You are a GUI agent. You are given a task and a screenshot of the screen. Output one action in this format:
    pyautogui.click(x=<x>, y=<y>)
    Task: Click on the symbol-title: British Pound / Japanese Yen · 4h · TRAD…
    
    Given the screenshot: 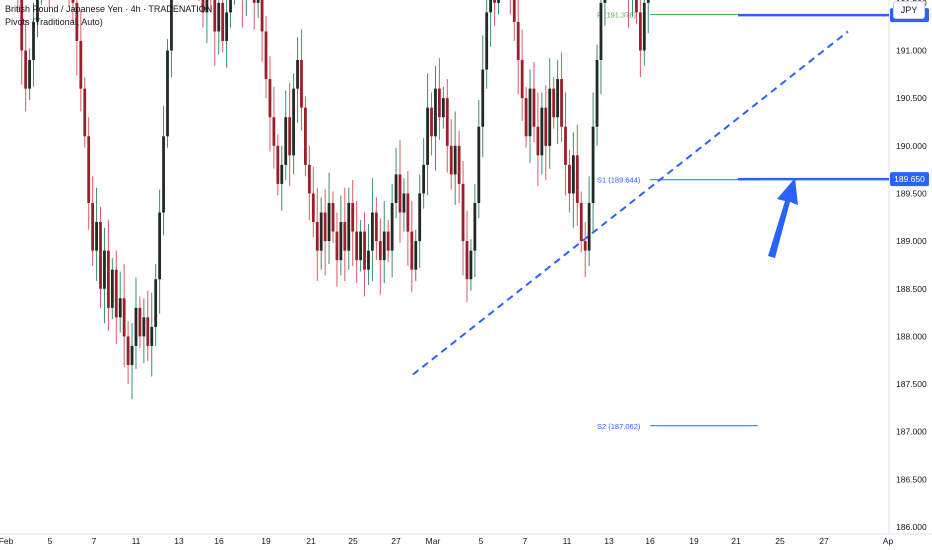 What is the action you would take?
    pyautogui.click(x=109, y=9)
    